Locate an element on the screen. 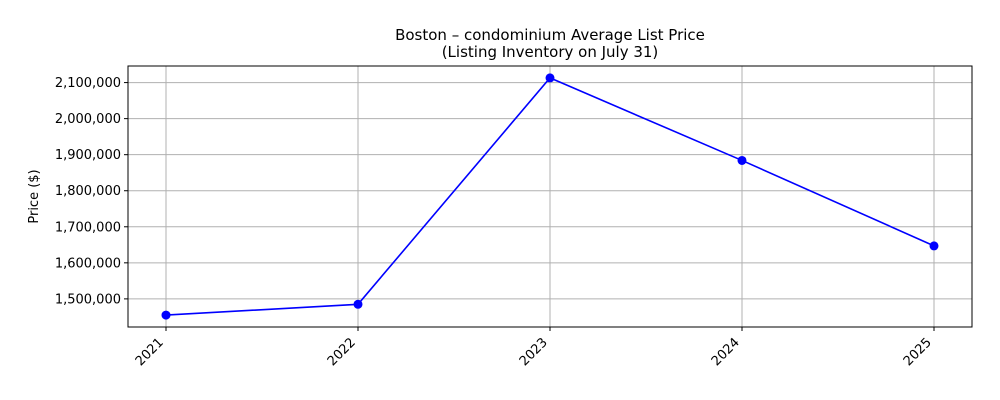  x-tick-label: 2024 is located at coordinates (726, 352).